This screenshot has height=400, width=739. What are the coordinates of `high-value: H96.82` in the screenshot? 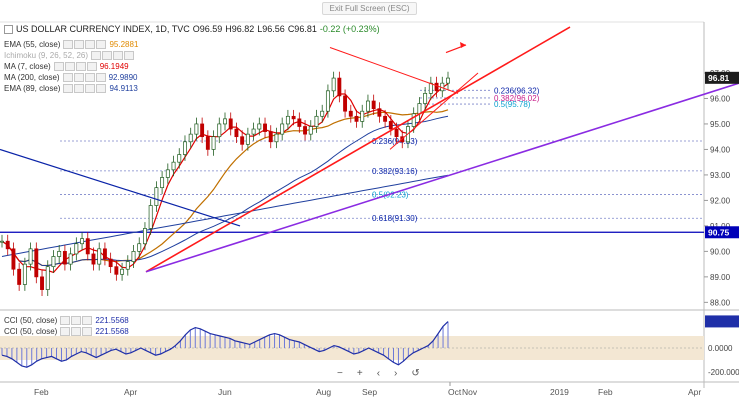 It's located at (240, 29).